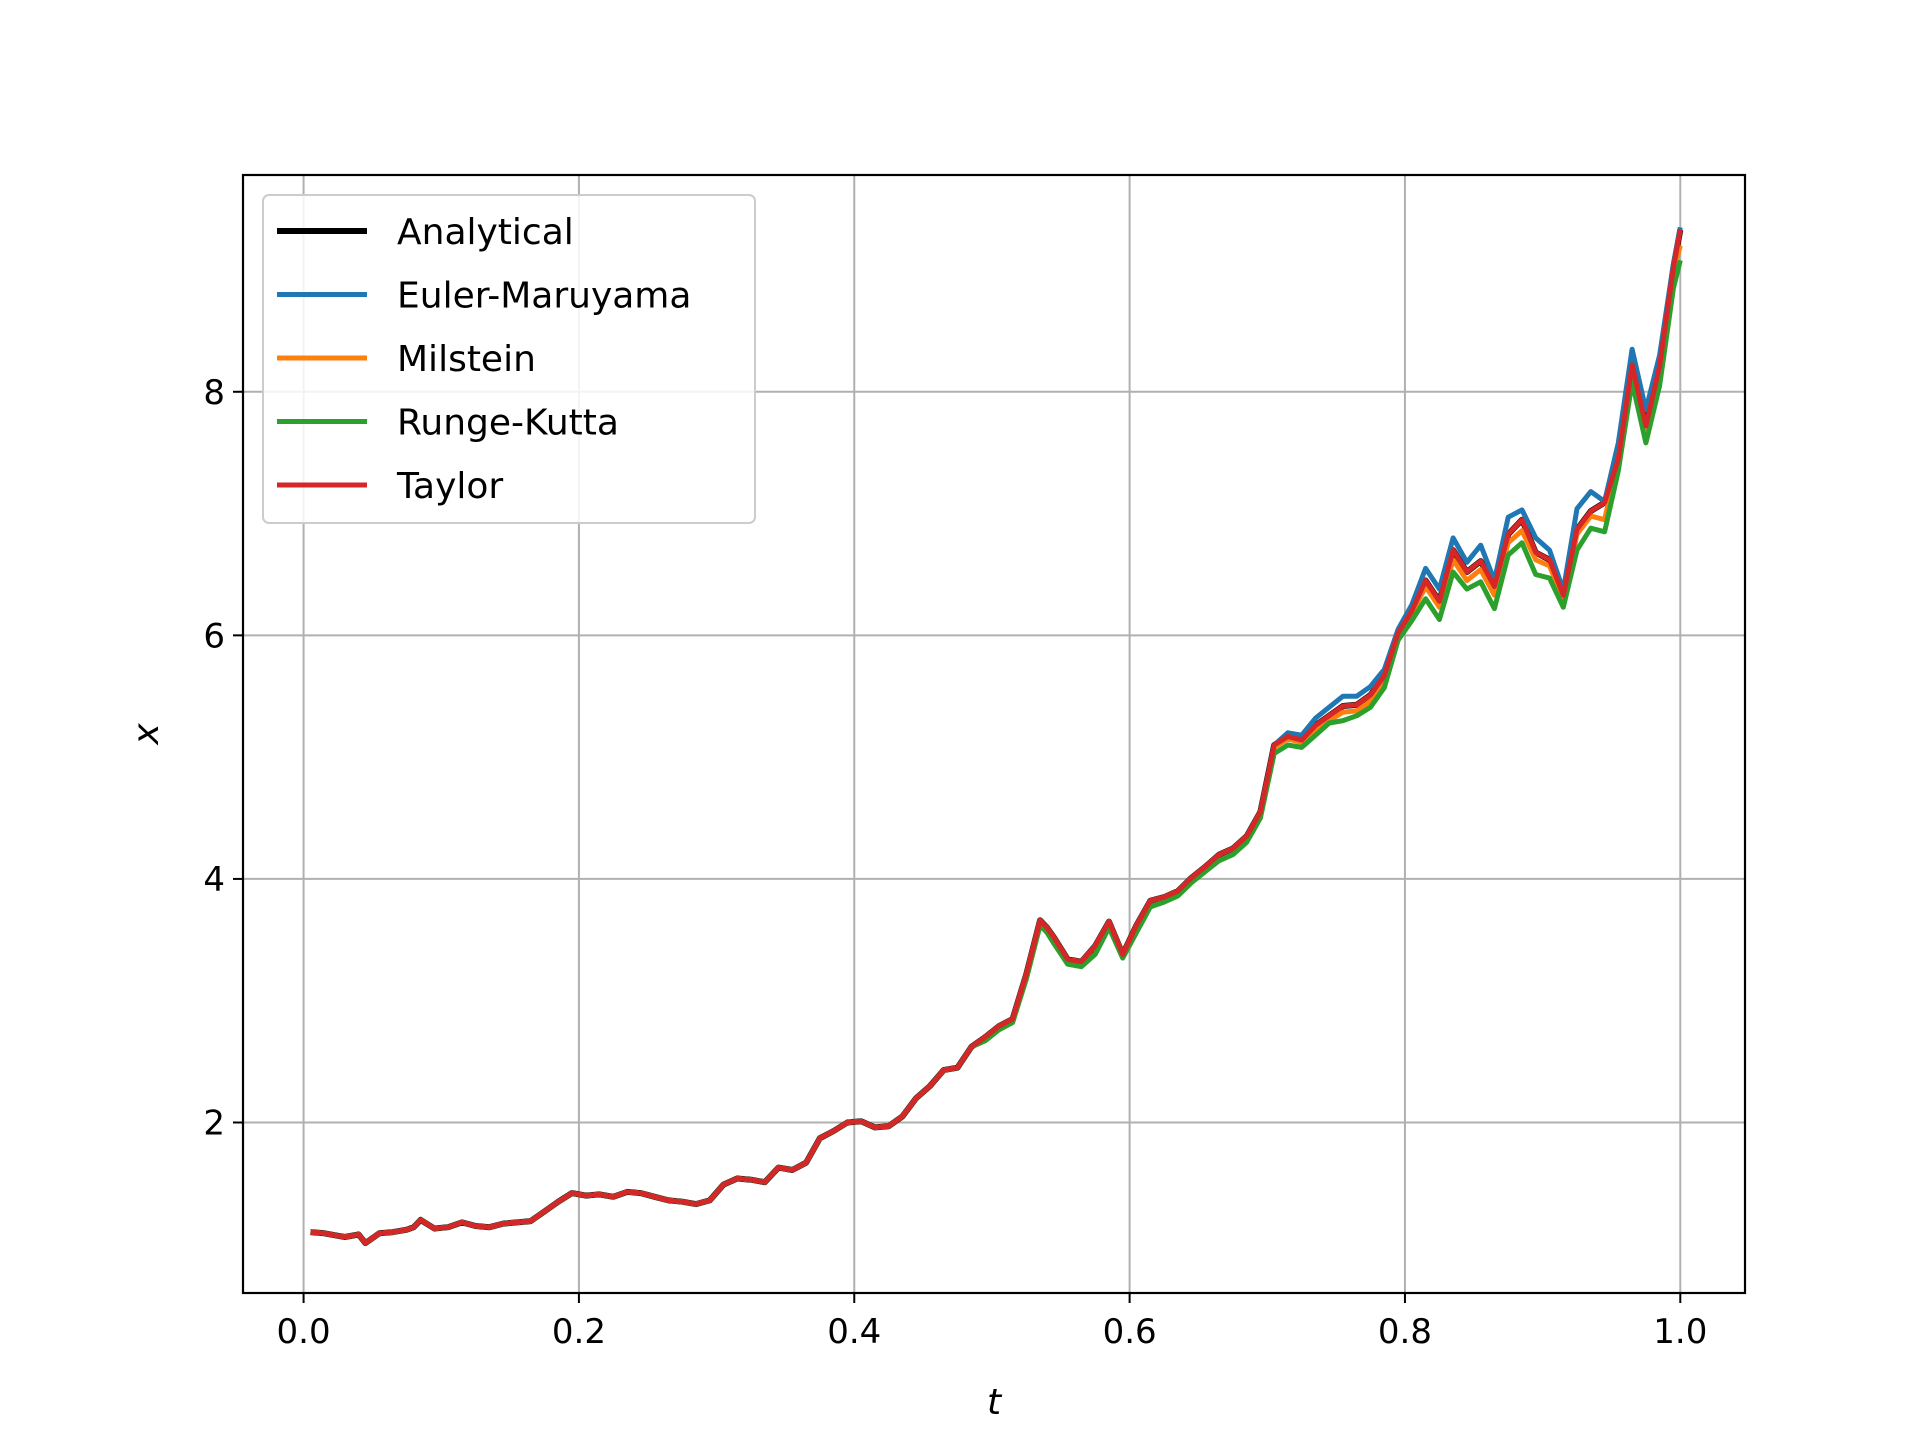 The image size is (1920, 1440). I want to click on y-tick-label: 4, so click(214, 880).